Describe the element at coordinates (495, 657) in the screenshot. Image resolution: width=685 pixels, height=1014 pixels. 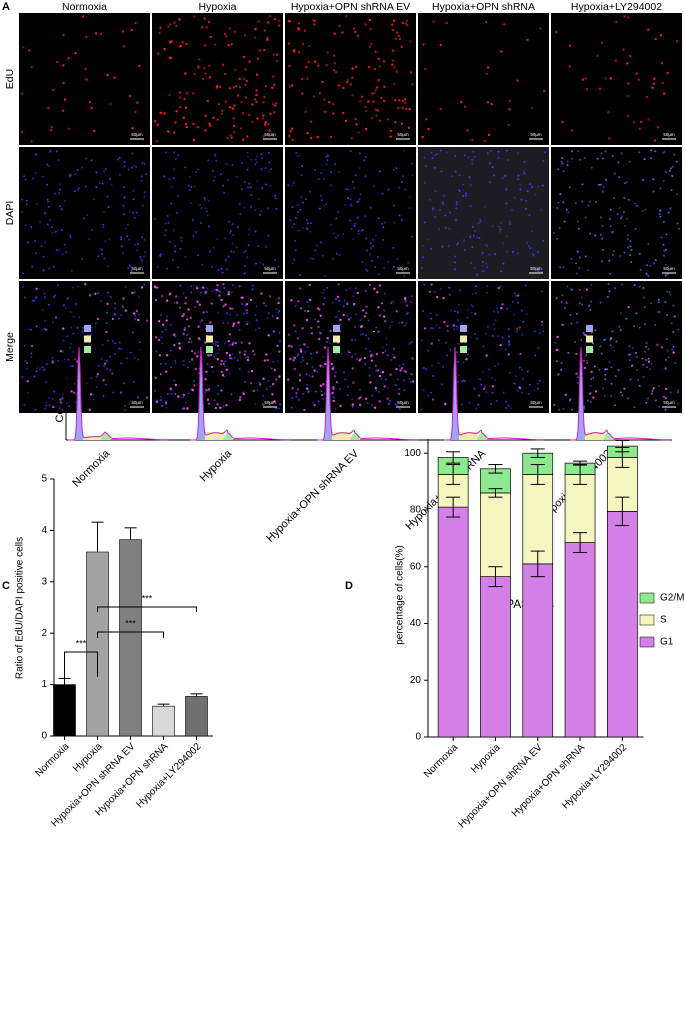
I see `bar-segment` at that location.